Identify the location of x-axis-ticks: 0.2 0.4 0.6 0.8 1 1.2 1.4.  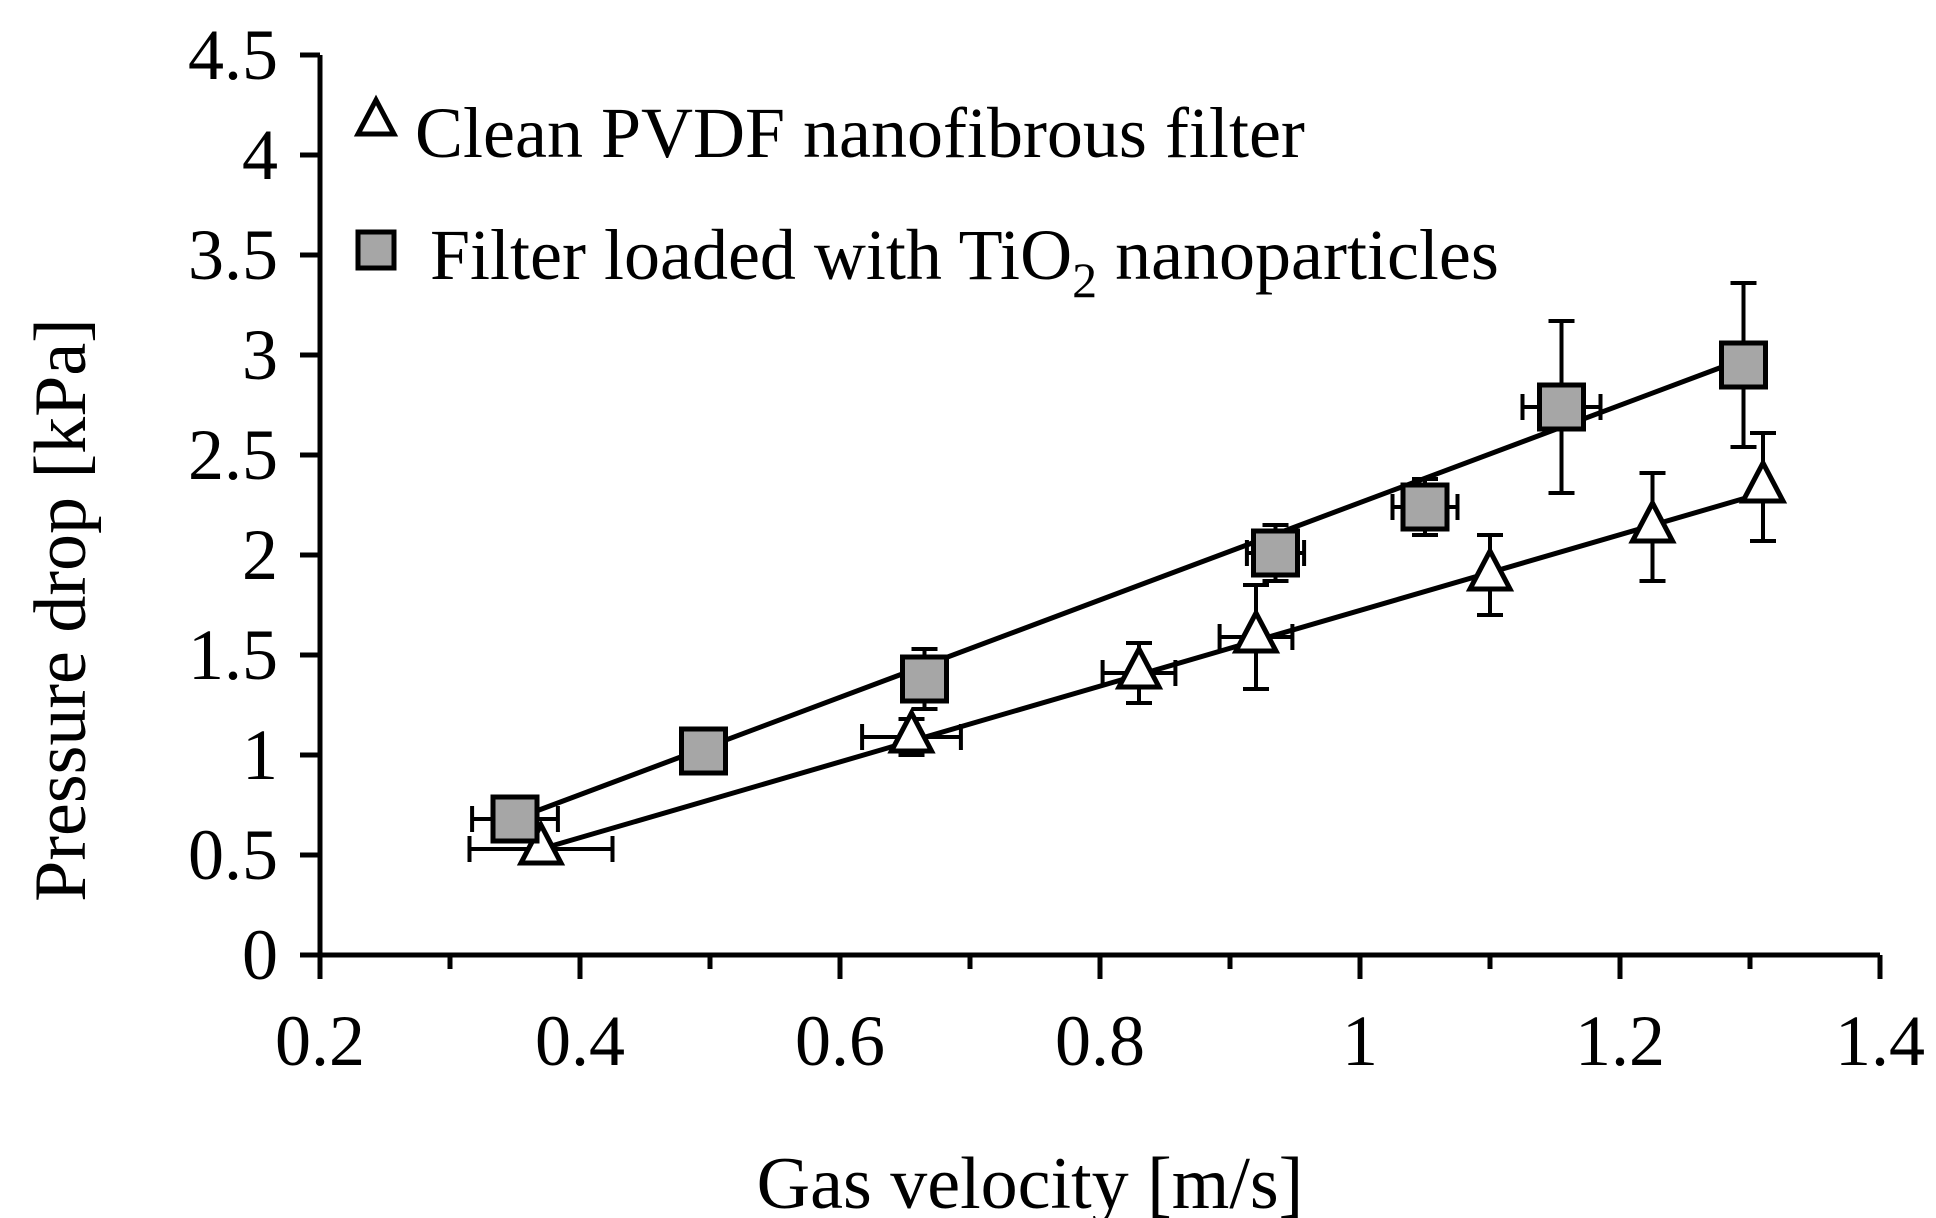
(1100, 1018).